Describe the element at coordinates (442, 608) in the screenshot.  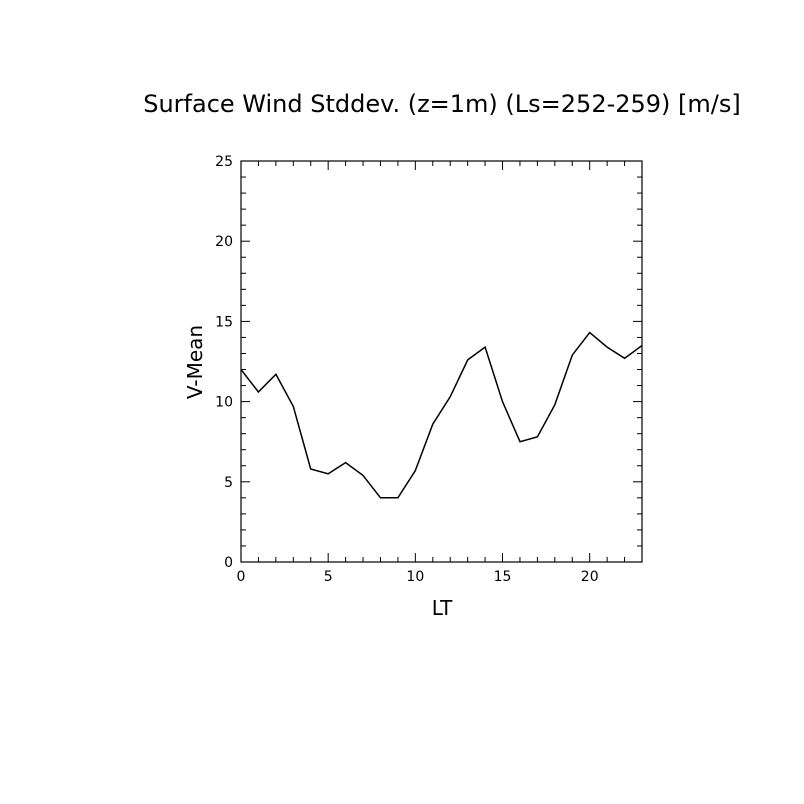
I see `x-axis-label: LT` at that location.